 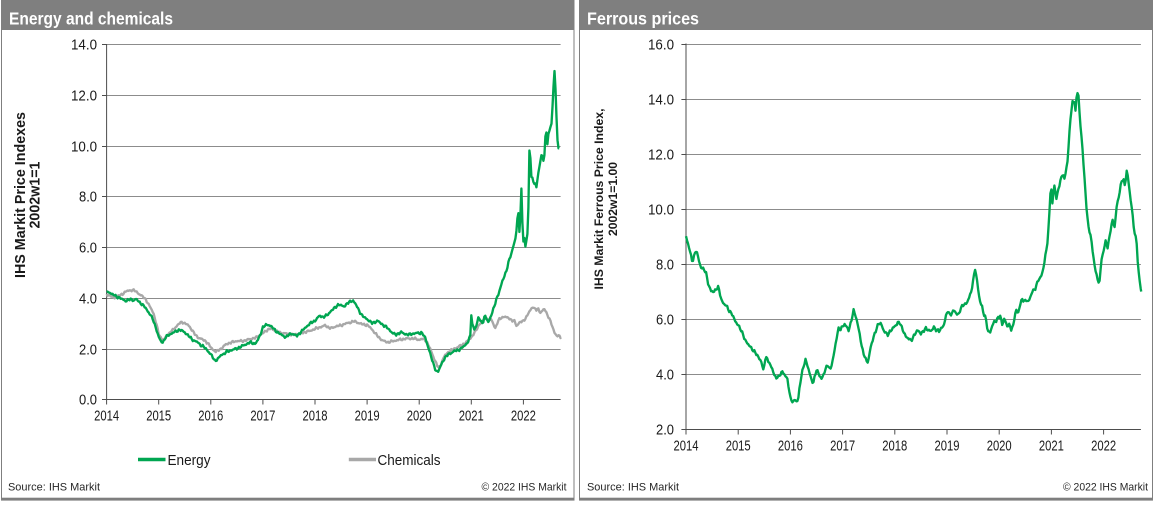 What do you see at coordinates (599, 198) in the screenshot?
I see `svg-text:IHS Markit Ferrous Price Index: IHS Markit Ferrous Price Index,` at bounding box center [599, 198].